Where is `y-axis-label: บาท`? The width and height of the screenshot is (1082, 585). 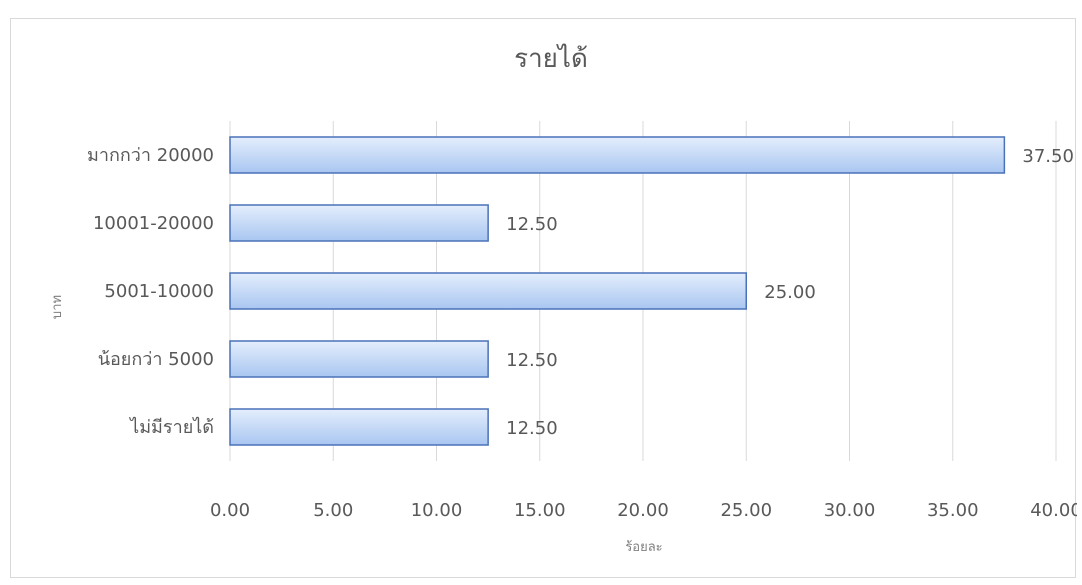 y-axis-label: บาท is located at coordinates (57, 307).